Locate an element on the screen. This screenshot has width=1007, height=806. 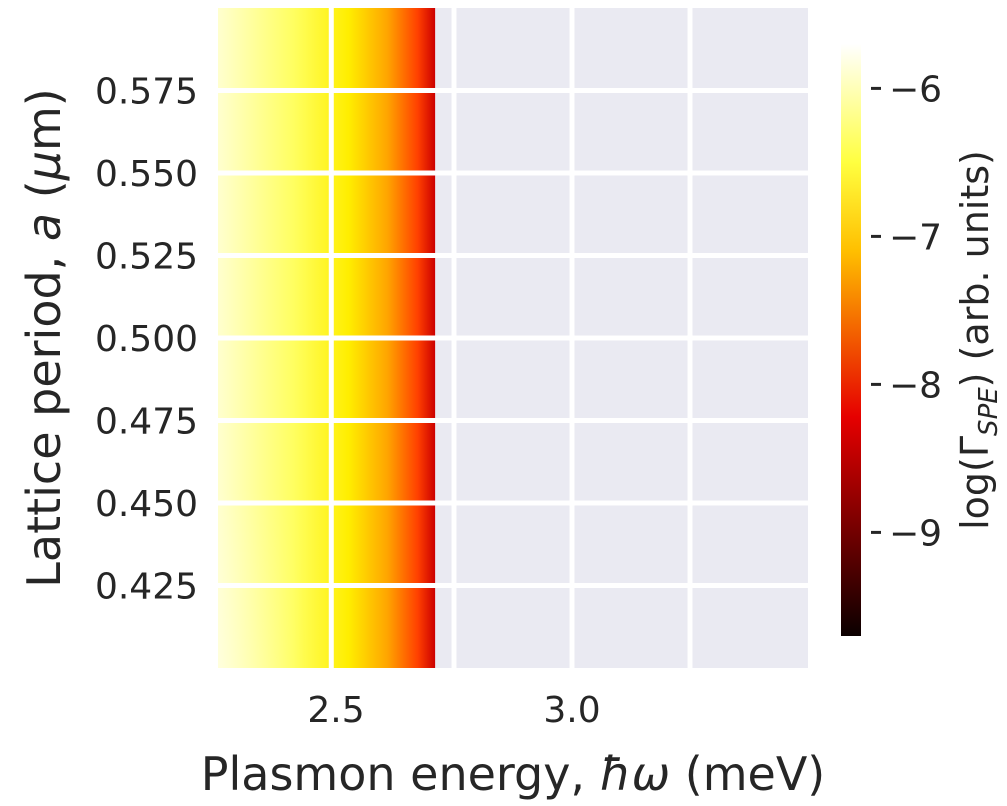
y-tick-label: 0.550 is located at coordinates (146, 174).